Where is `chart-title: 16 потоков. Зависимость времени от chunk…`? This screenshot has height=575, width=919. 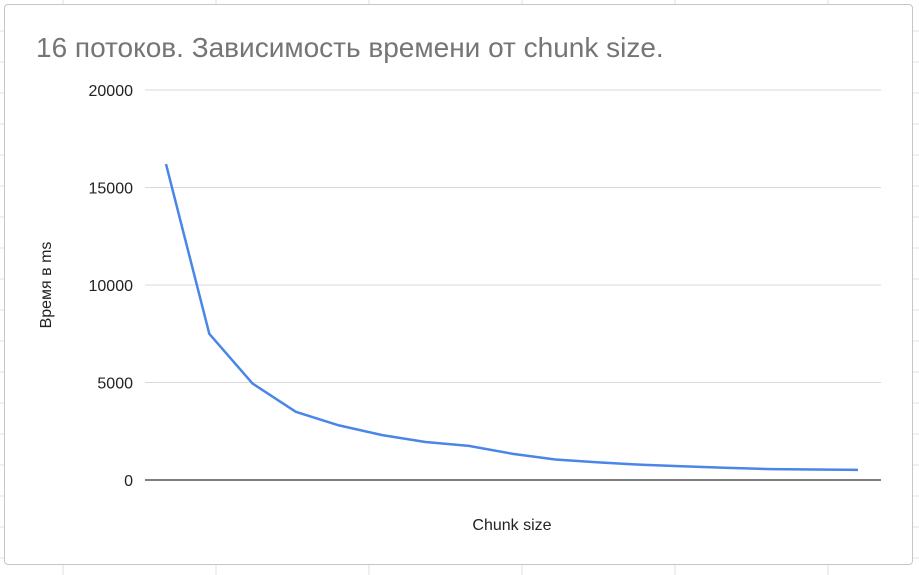
chart-title: 16 потоков. Зависимость времени от chunk… is located at coordinates (350, 47).